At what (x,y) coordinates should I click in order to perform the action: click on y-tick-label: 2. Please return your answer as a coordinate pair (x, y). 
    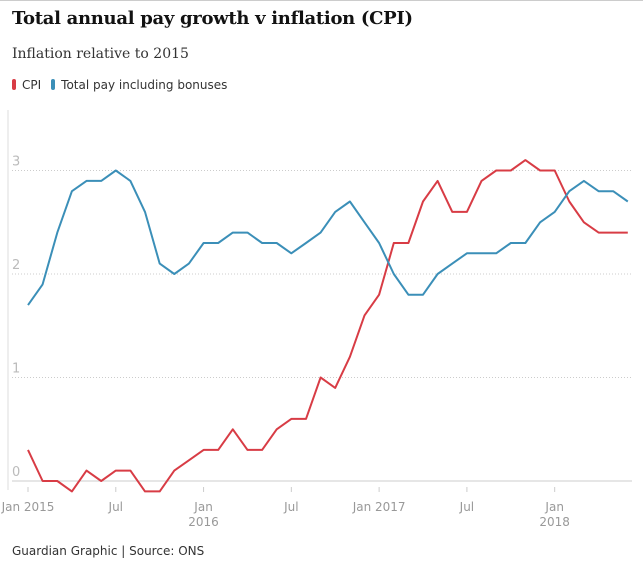
    Looking at the image, I should click on (16, 265).